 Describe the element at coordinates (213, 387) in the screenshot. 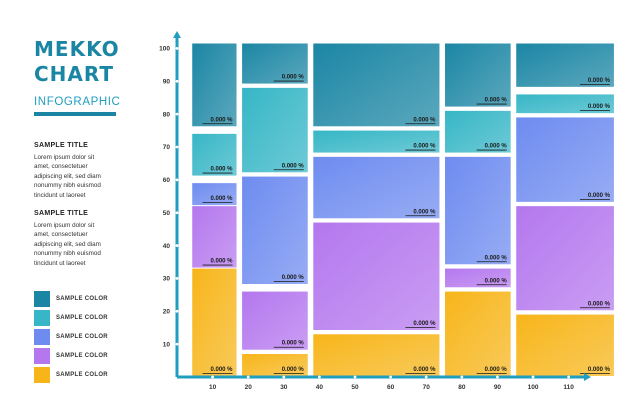

I see `x-tick-label: 10` at that location.